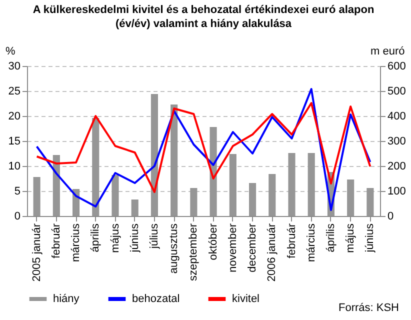 The width and height of the screenshot is (411, 320). What do you see at coordinates (36, 252) in the screenshot?
I see `x-tick-label: 2005 január` at bounding box center [36, 252].